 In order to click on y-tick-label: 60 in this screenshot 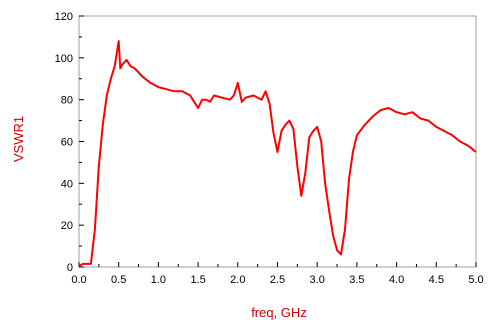, I will do `click(67, 143)`.